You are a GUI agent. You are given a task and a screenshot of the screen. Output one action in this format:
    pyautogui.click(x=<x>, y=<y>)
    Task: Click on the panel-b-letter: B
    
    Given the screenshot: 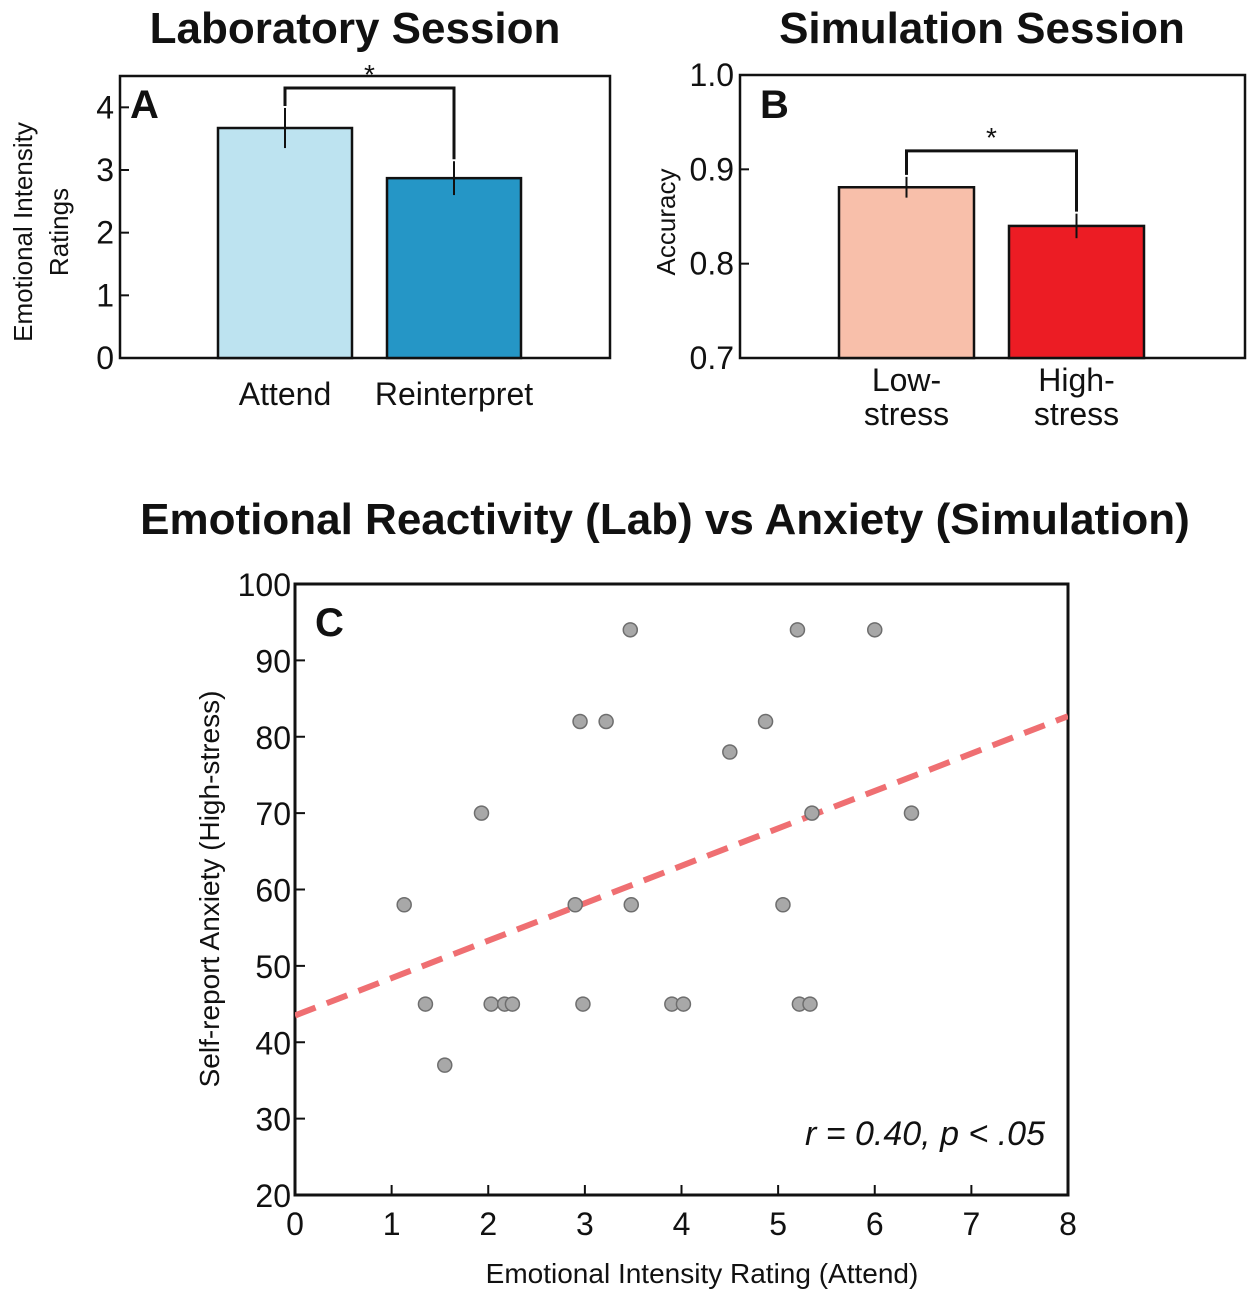 What is the action you would take?
    pyautogui.click(x=774, y=105)
    